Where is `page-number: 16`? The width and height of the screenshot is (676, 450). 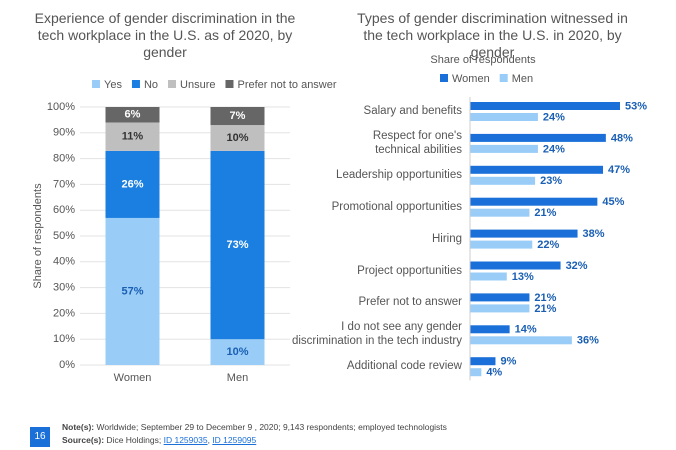 page-number: 16 is located at coordinates (40, 437).